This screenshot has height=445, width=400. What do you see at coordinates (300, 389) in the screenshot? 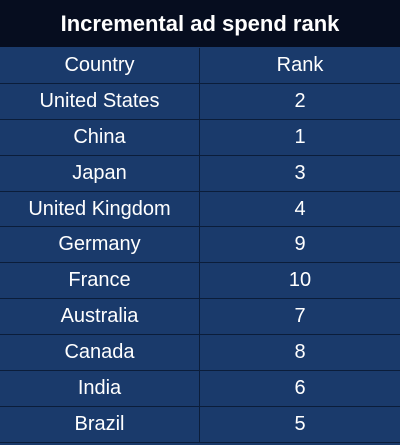
I see `rank-cell: 6` at bounding box center [300, 389].